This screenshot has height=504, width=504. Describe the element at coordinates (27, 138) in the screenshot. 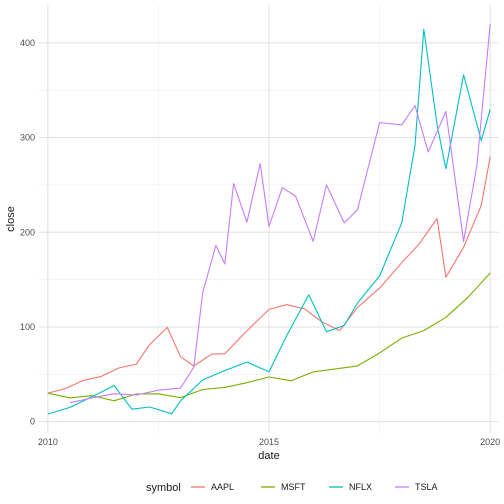

I see `y-tick-label: 300` at that location.